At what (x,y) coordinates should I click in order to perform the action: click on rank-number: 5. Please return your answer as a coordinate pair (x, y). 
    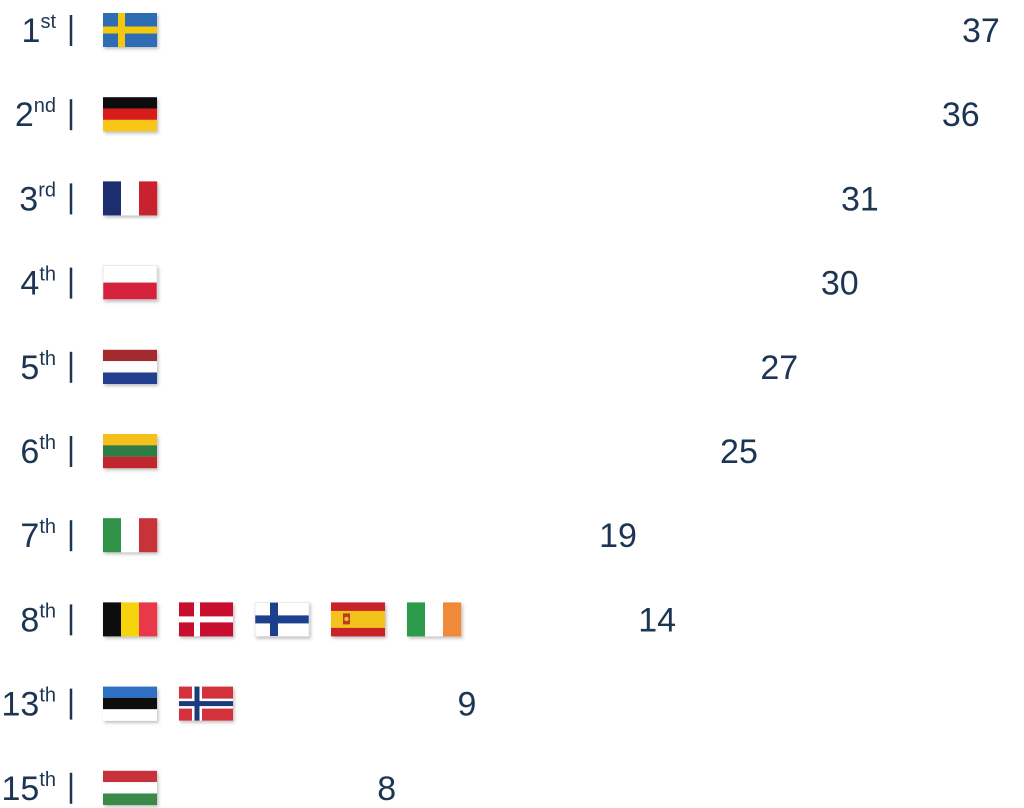
    Looking at the image, I should click on (29, 368).